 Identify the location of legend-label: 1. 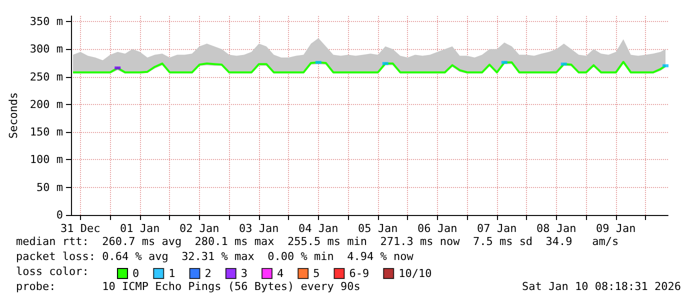
(172, 273).